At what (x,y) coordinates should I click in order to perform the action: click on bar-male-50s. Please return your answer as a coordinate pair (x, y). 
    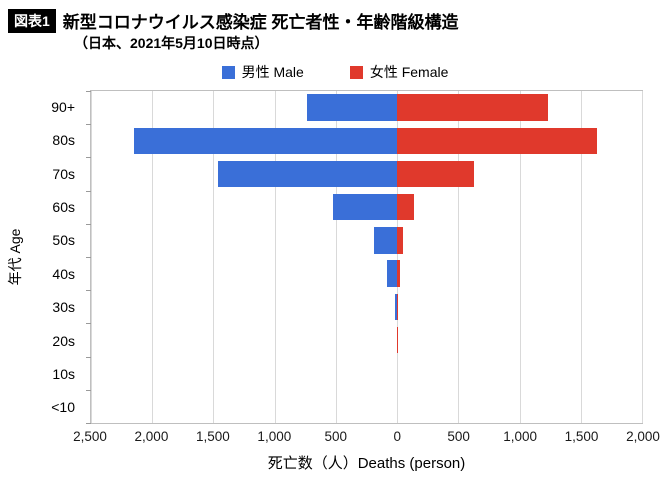
    Looking at the image, I should click on (386, 240).